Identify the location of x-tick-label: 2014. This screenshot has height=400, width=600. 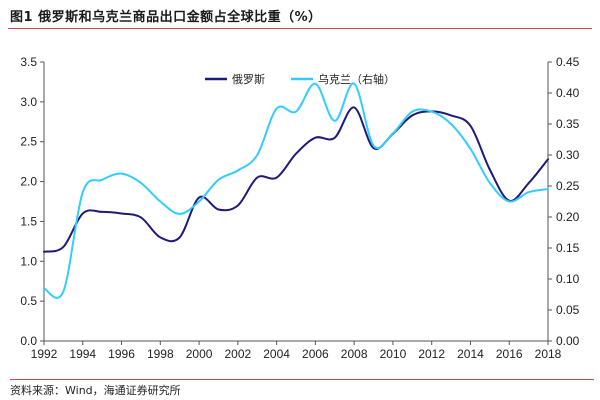
(470, 354).